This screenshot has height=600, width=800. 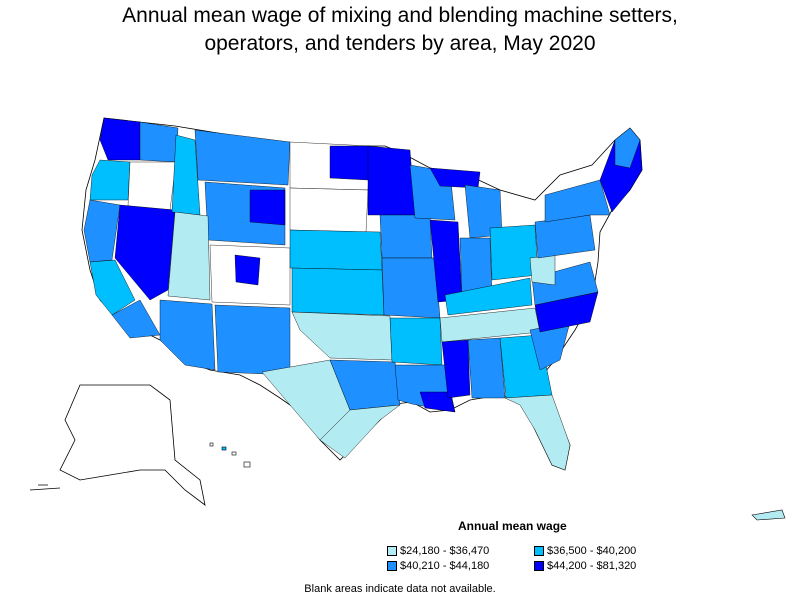 I want to click on region-colorado-front, so click(x=247, y=270).